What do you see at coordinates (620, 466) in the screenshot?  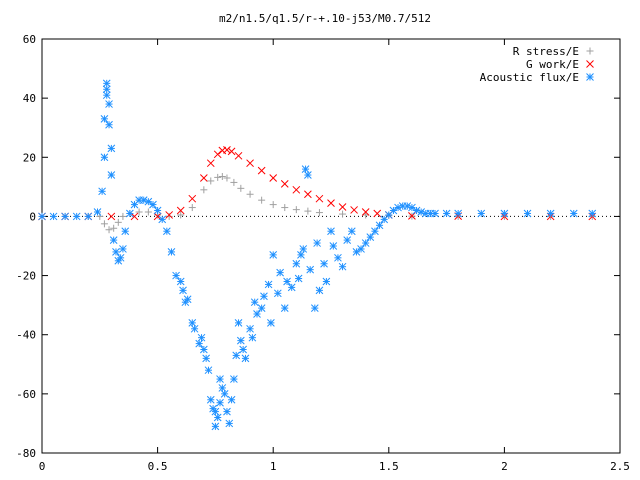 I see `x-tick-label: 2.5` at bounding box center [620, 466].